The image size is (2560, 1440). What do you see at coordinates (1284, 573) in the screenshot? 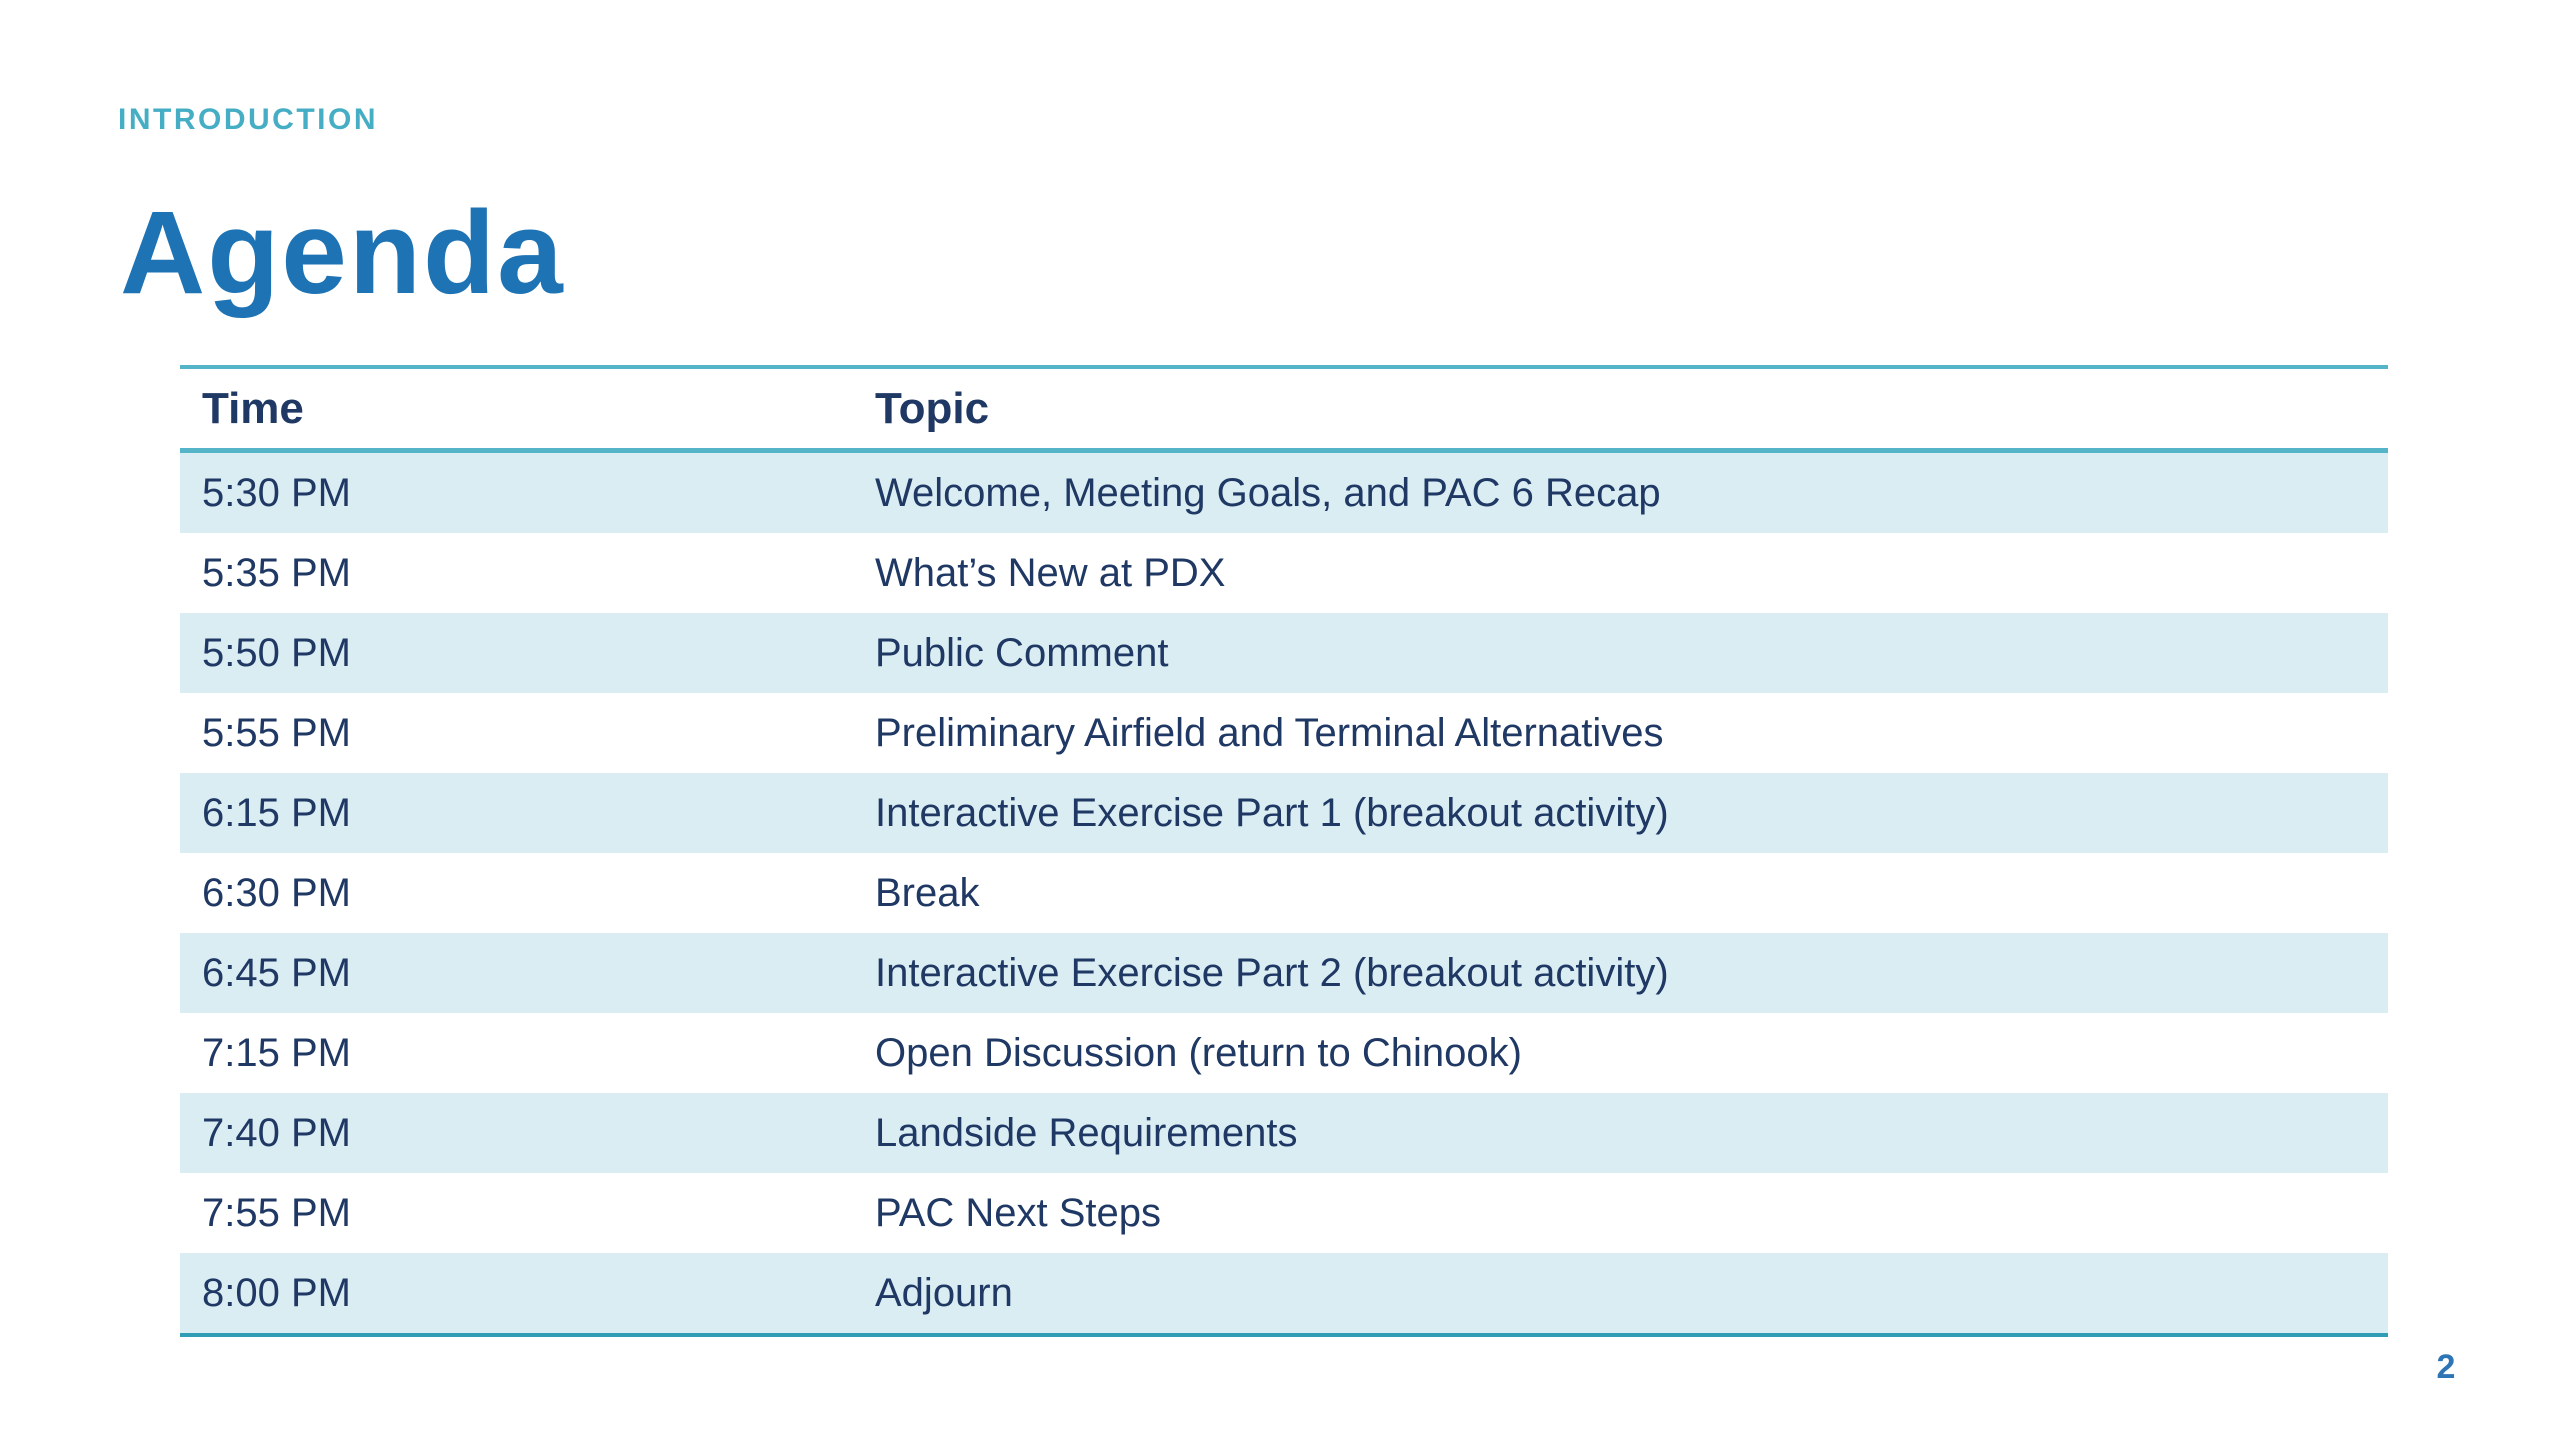
I see `table-row: 5:35 PM What’s New at PDX` at bounding box center [1284, 573].